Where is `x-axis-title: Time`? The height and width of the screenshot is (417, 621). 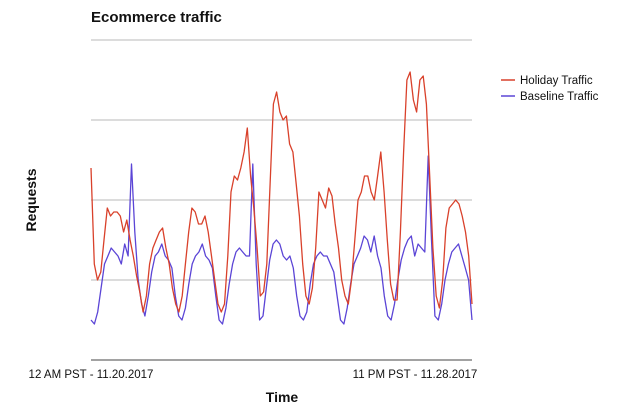 x-axis-title: Time is located at coordinates (282, 397).